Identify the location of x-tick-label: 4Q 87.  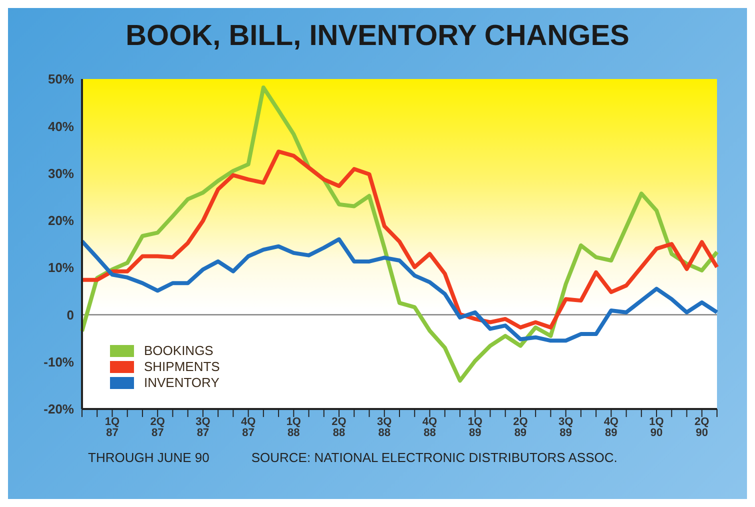
(248, 427).